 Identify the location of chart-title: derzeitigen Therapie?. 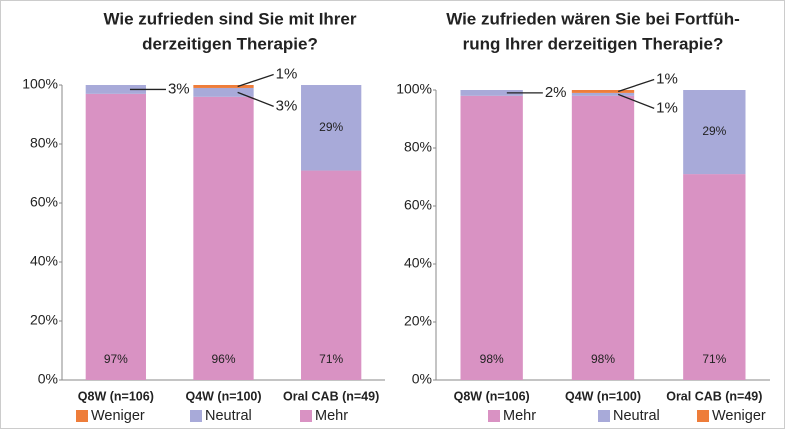
(230, 43).